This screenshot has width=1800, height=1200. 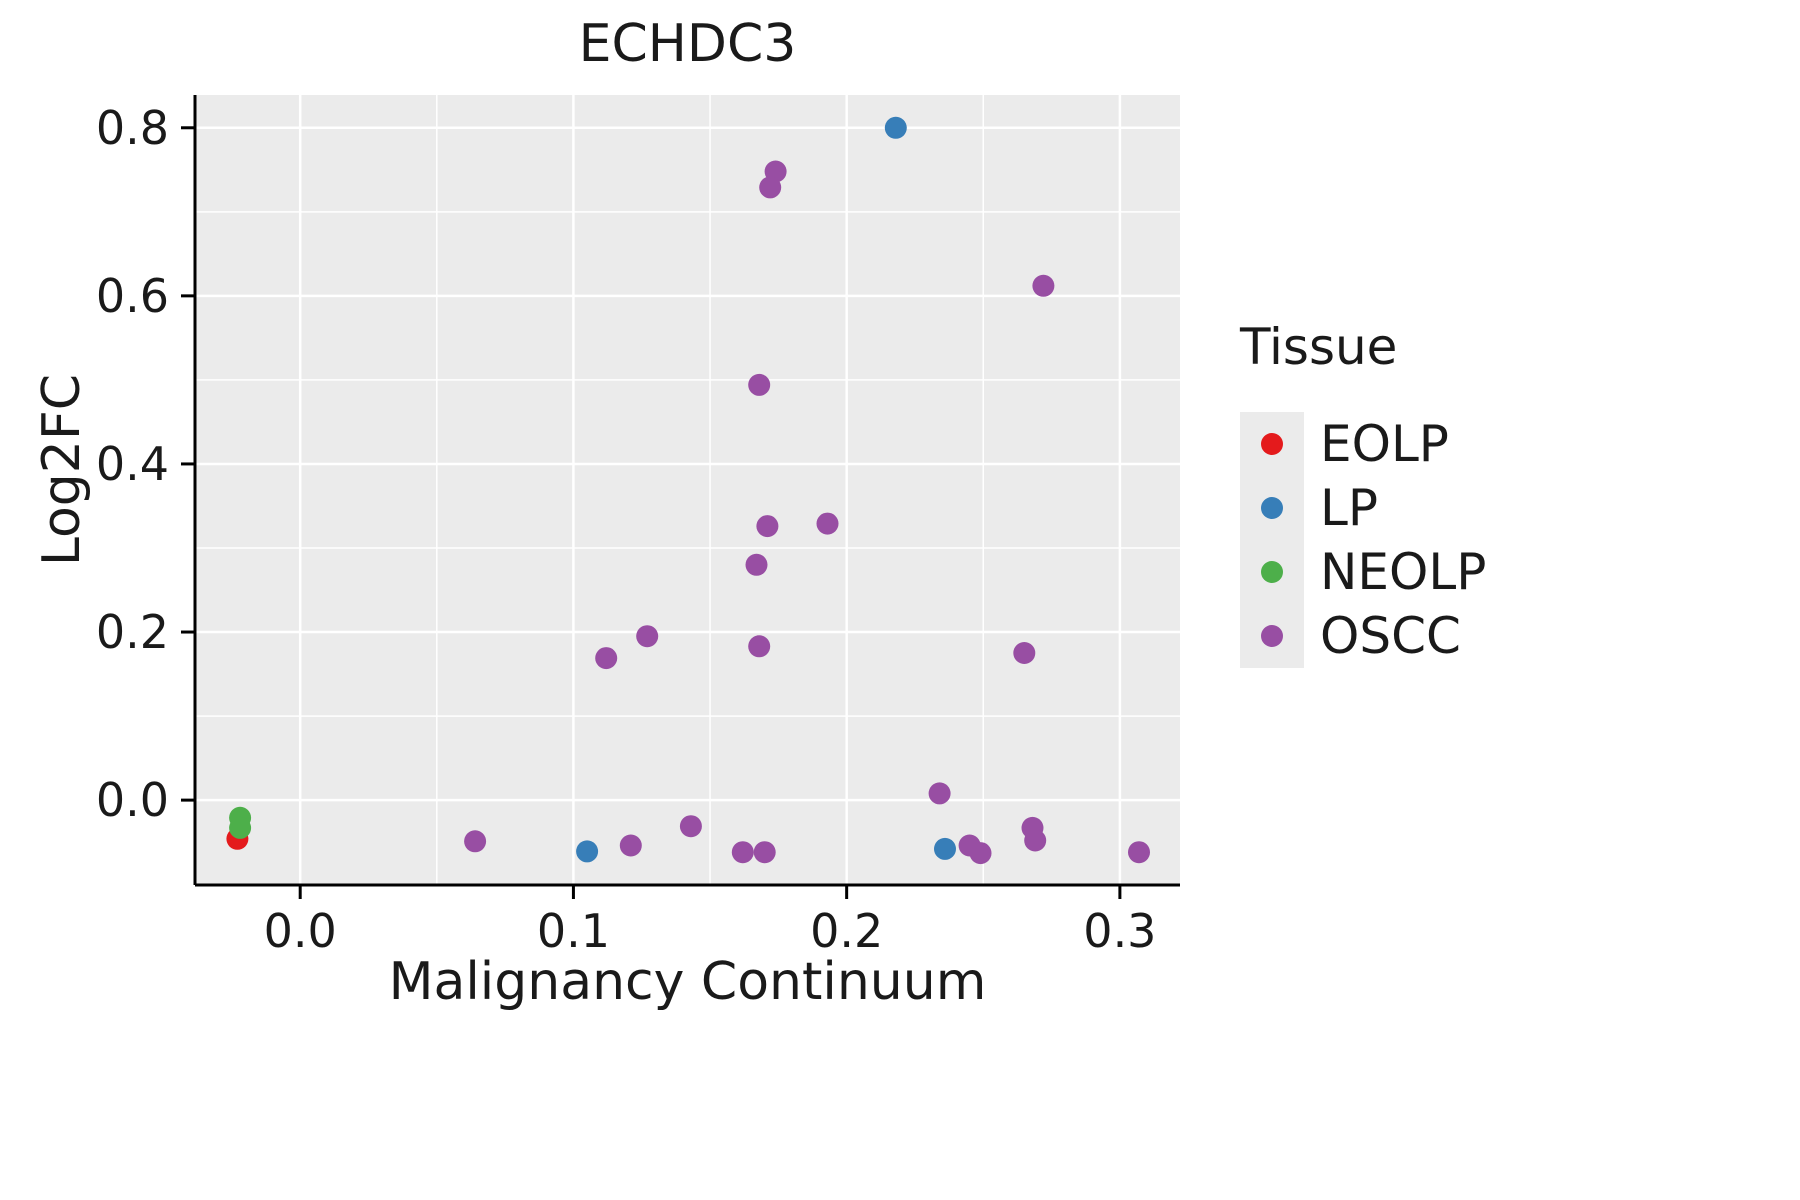 I want to click on x-tick-label: 0.1, so click(x=573, y=931).